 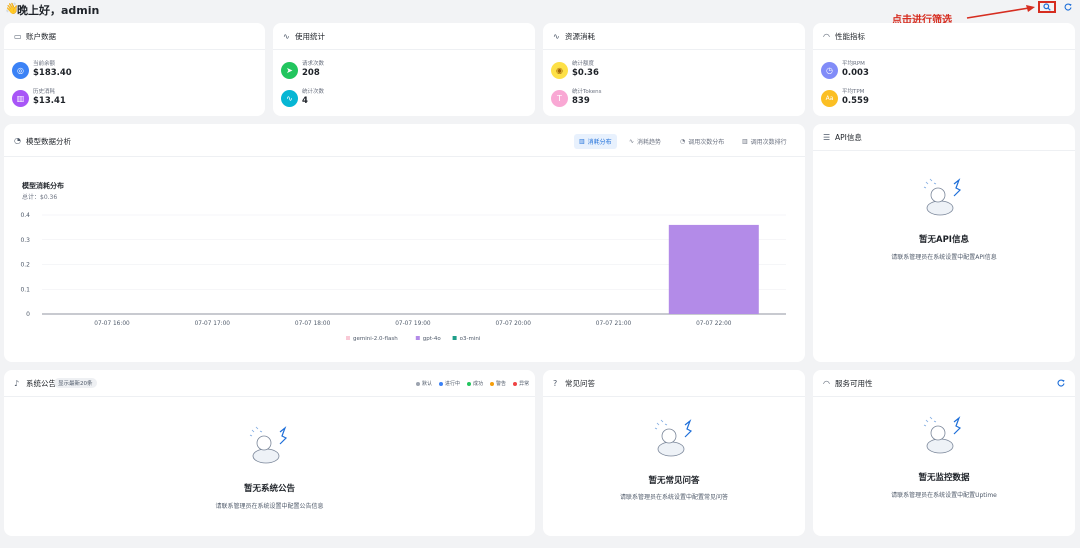 I want to click on stat-value: 0.559, so click(x=855, y=101).